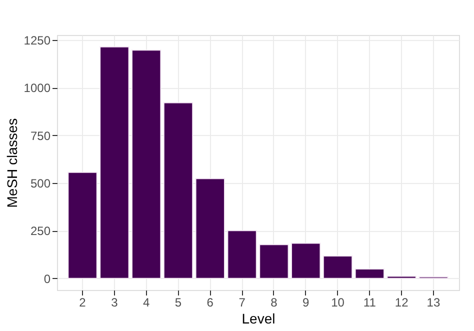 Image resolution: width=474 pixels, height=331 pixels. I want to click on y-tick-label: 1000, so click(37, 88).